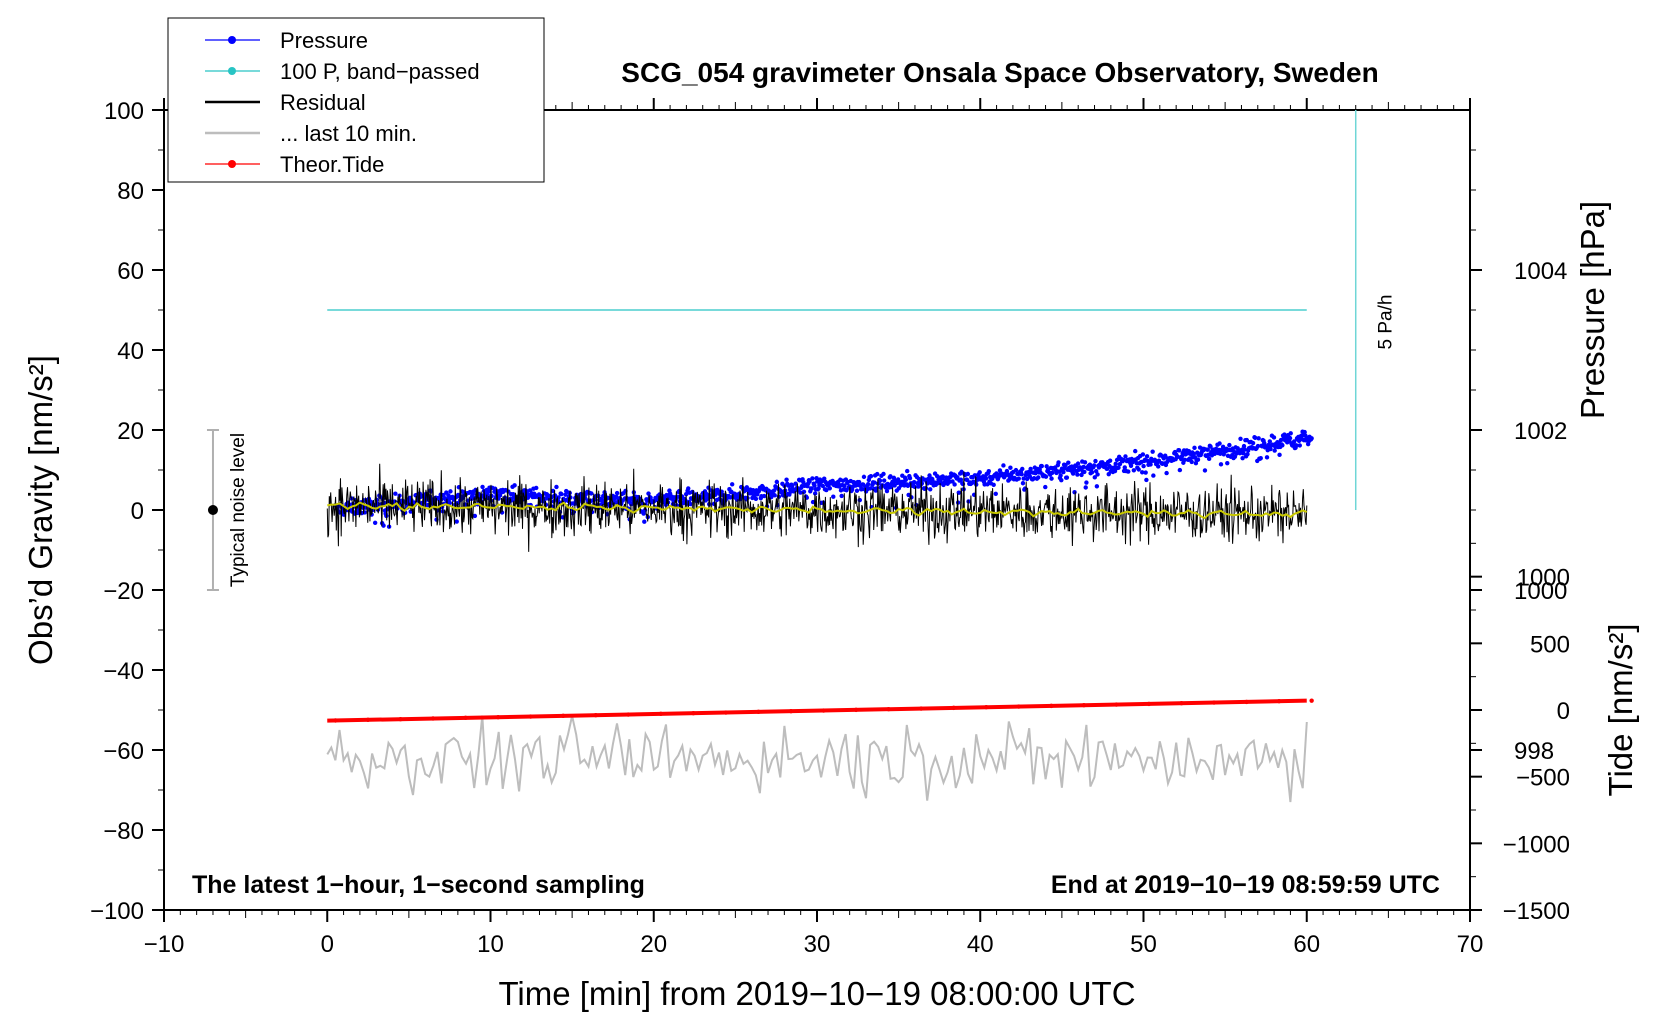  I want to click on legend-label: Theor.Tide, so click(332, 164).